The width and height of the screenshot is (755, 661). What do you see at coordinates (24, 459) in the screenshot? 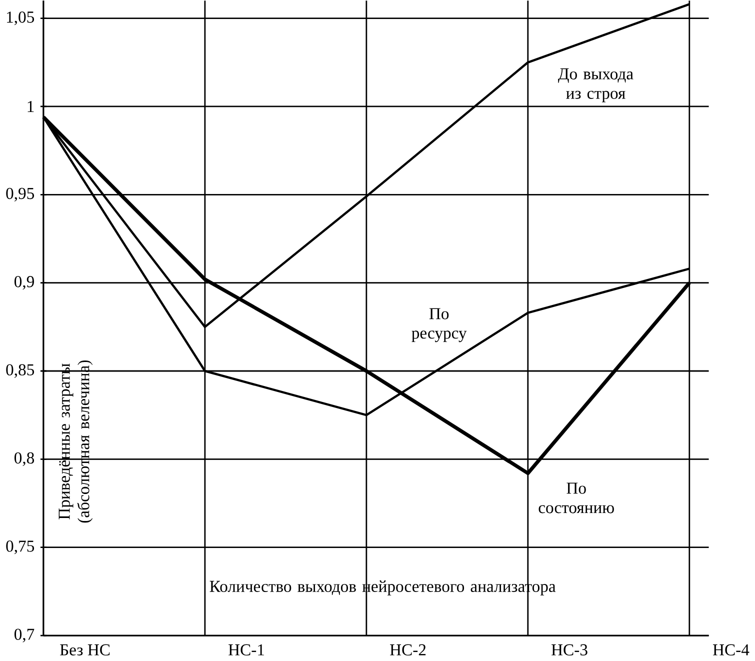
I see `y-tick-label: 0,8` at bounding box center [24, 459].